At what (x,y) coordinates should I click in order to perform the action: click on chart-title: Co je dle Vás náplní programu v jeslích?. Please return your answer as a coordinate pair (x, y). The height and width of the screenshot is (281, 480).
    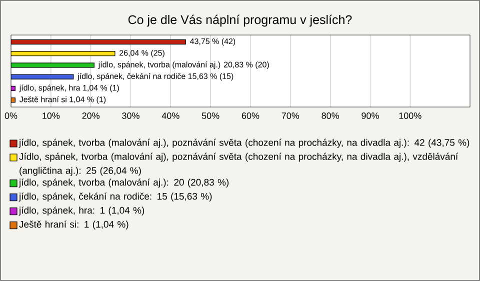
    Looking at the image, I should click on (240, 20).